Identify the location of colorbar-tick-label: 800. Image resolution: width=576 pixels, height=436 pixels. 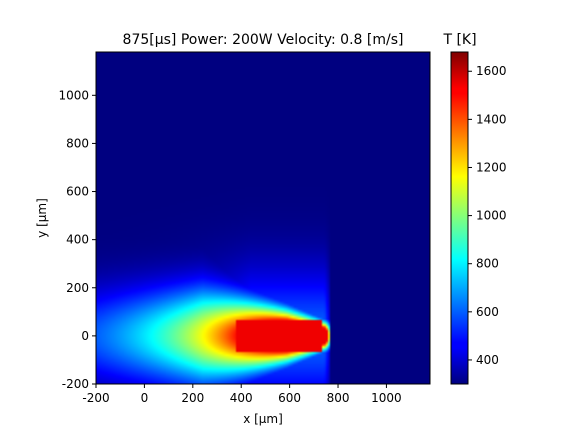
(487, 264).